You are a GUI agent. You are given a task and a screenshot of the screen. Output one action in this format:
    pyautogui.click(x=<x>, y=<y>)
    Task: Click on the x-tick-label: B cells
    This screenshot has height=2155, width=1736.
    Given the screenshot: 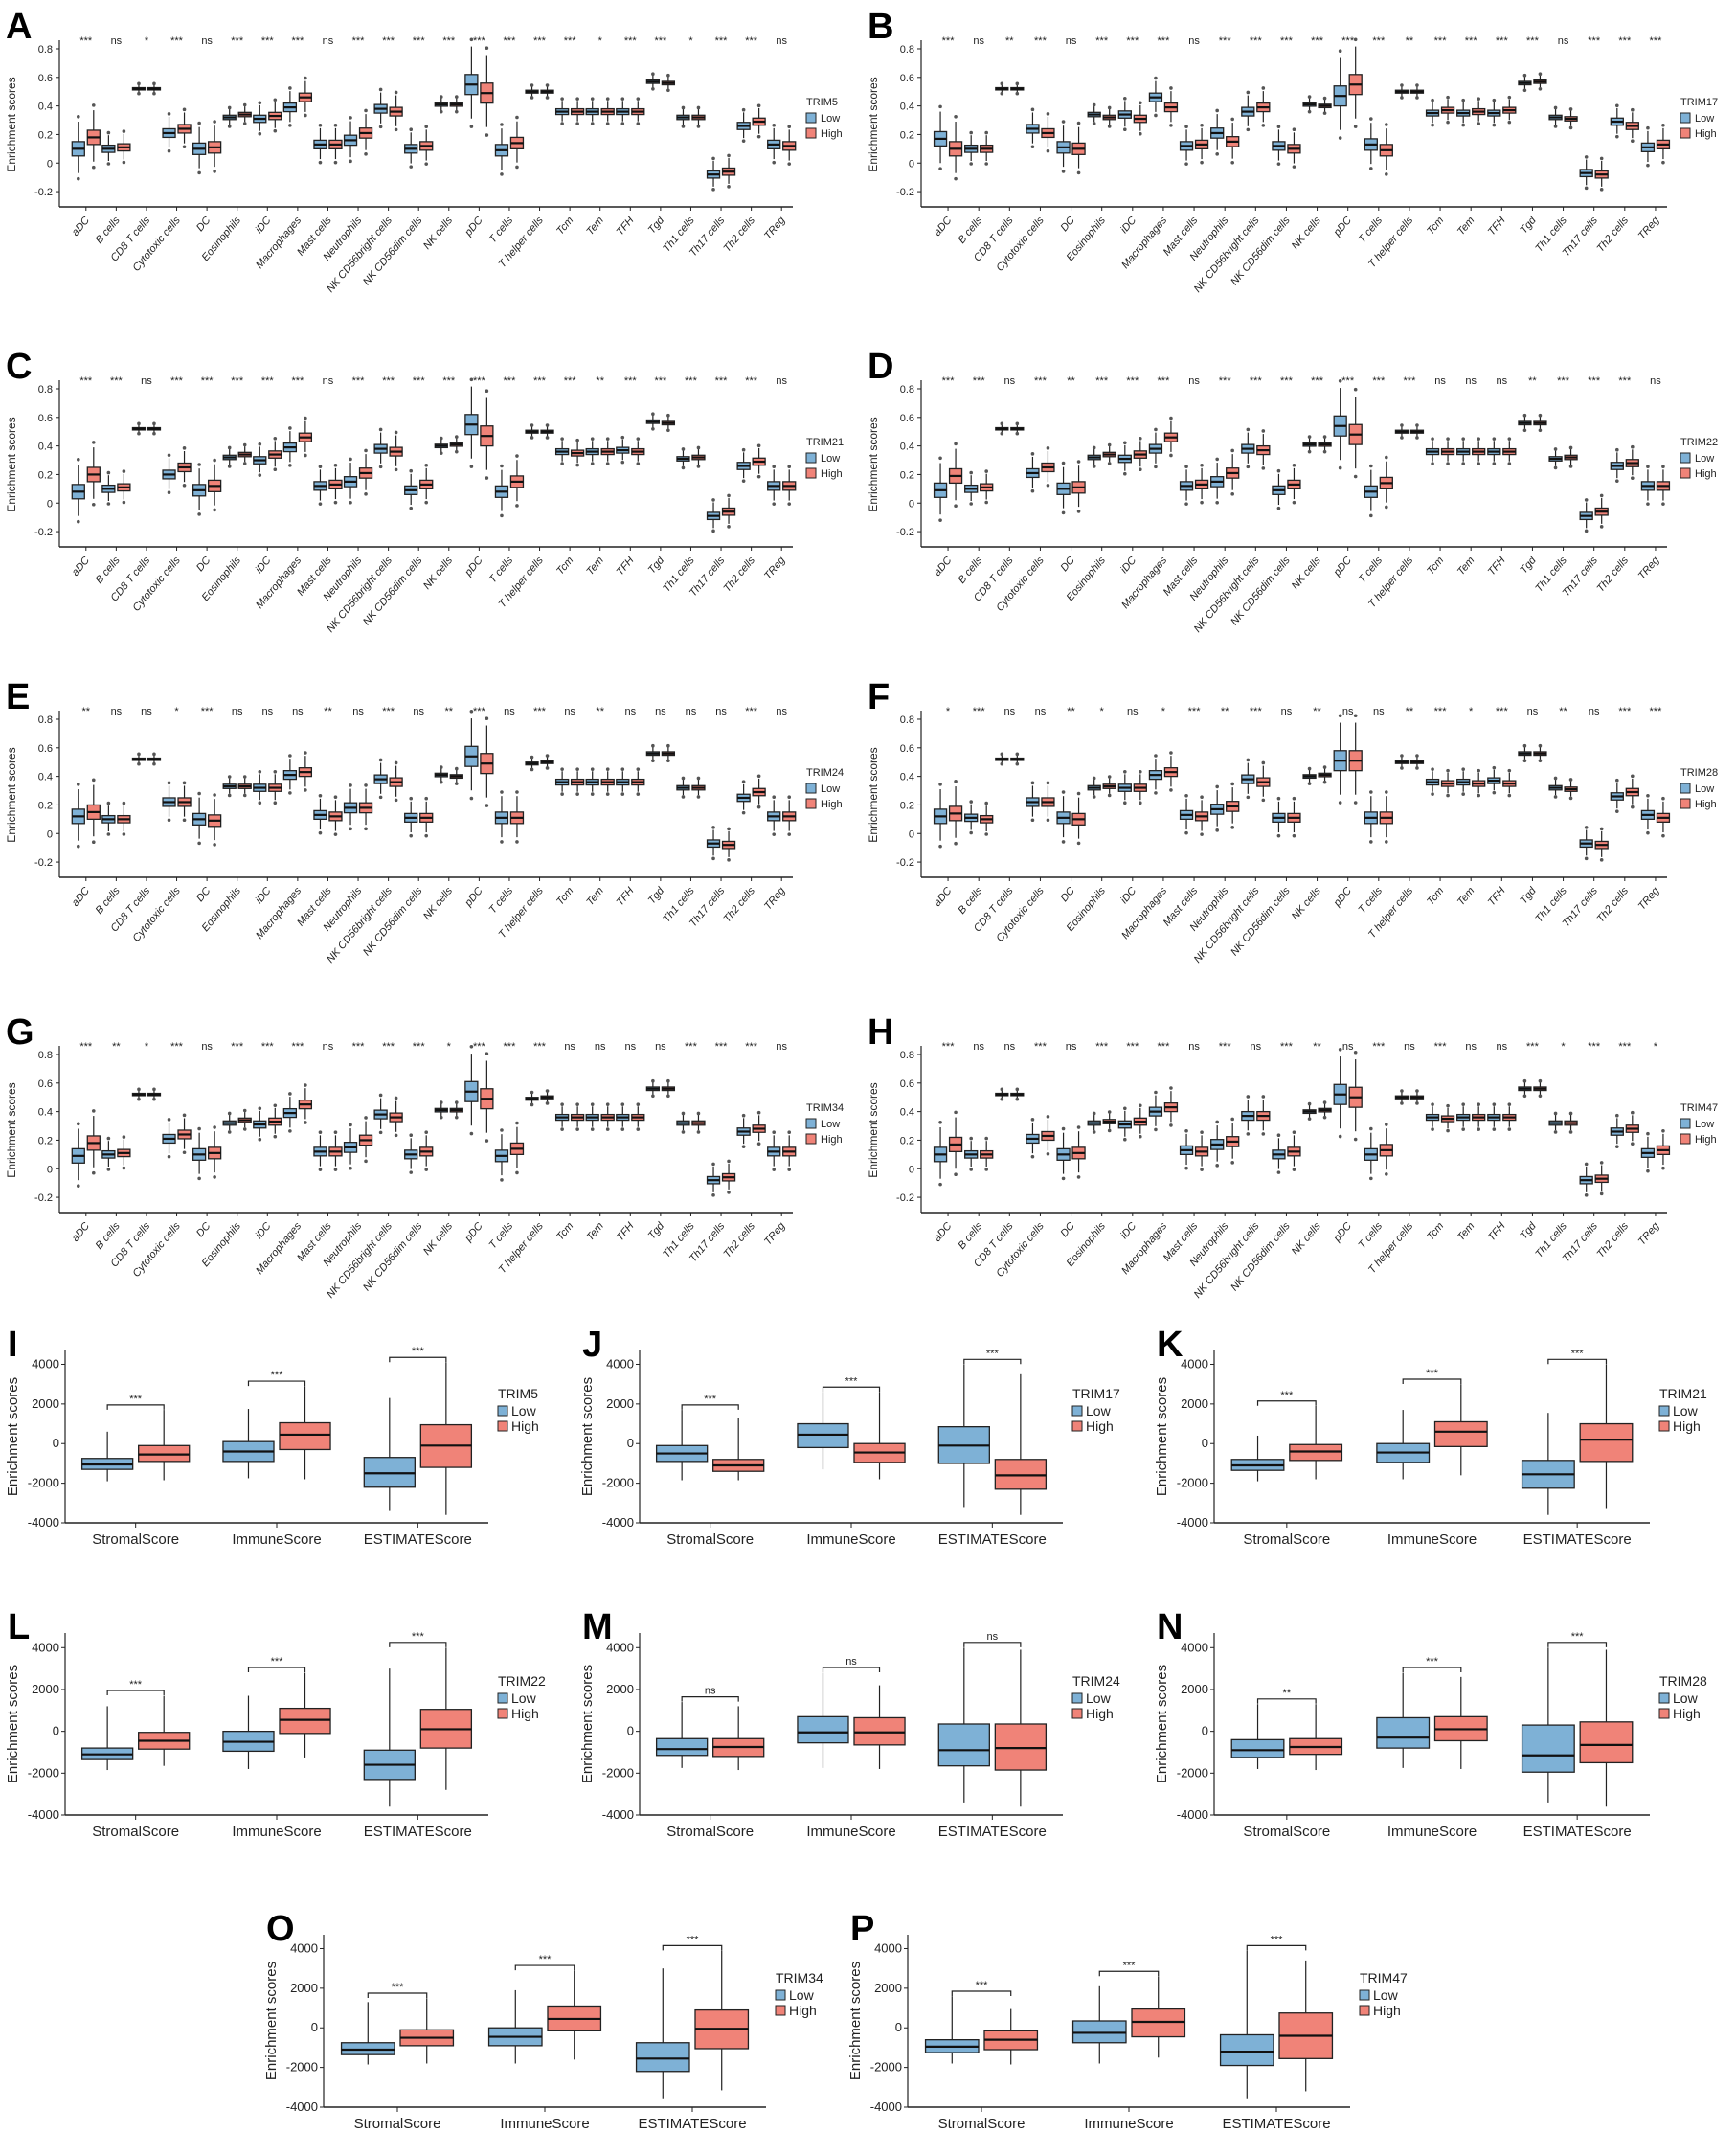 What is the action you would take?
    pyautogui.click(x=109, y=901)
    